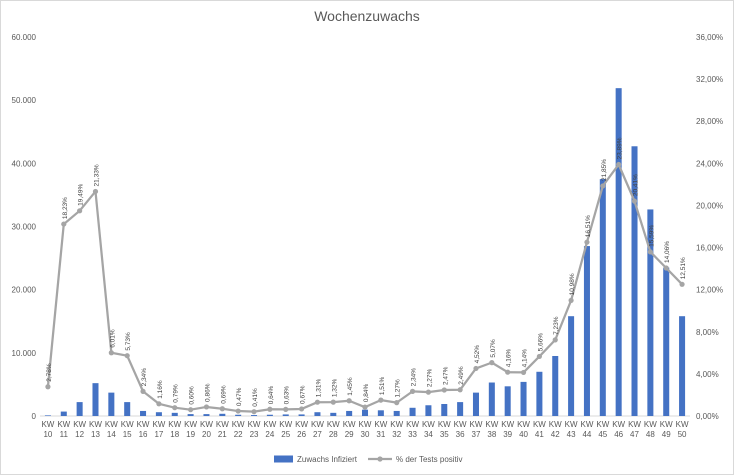  I want to click on x-tick-label: KW 30, so click(365, 429).